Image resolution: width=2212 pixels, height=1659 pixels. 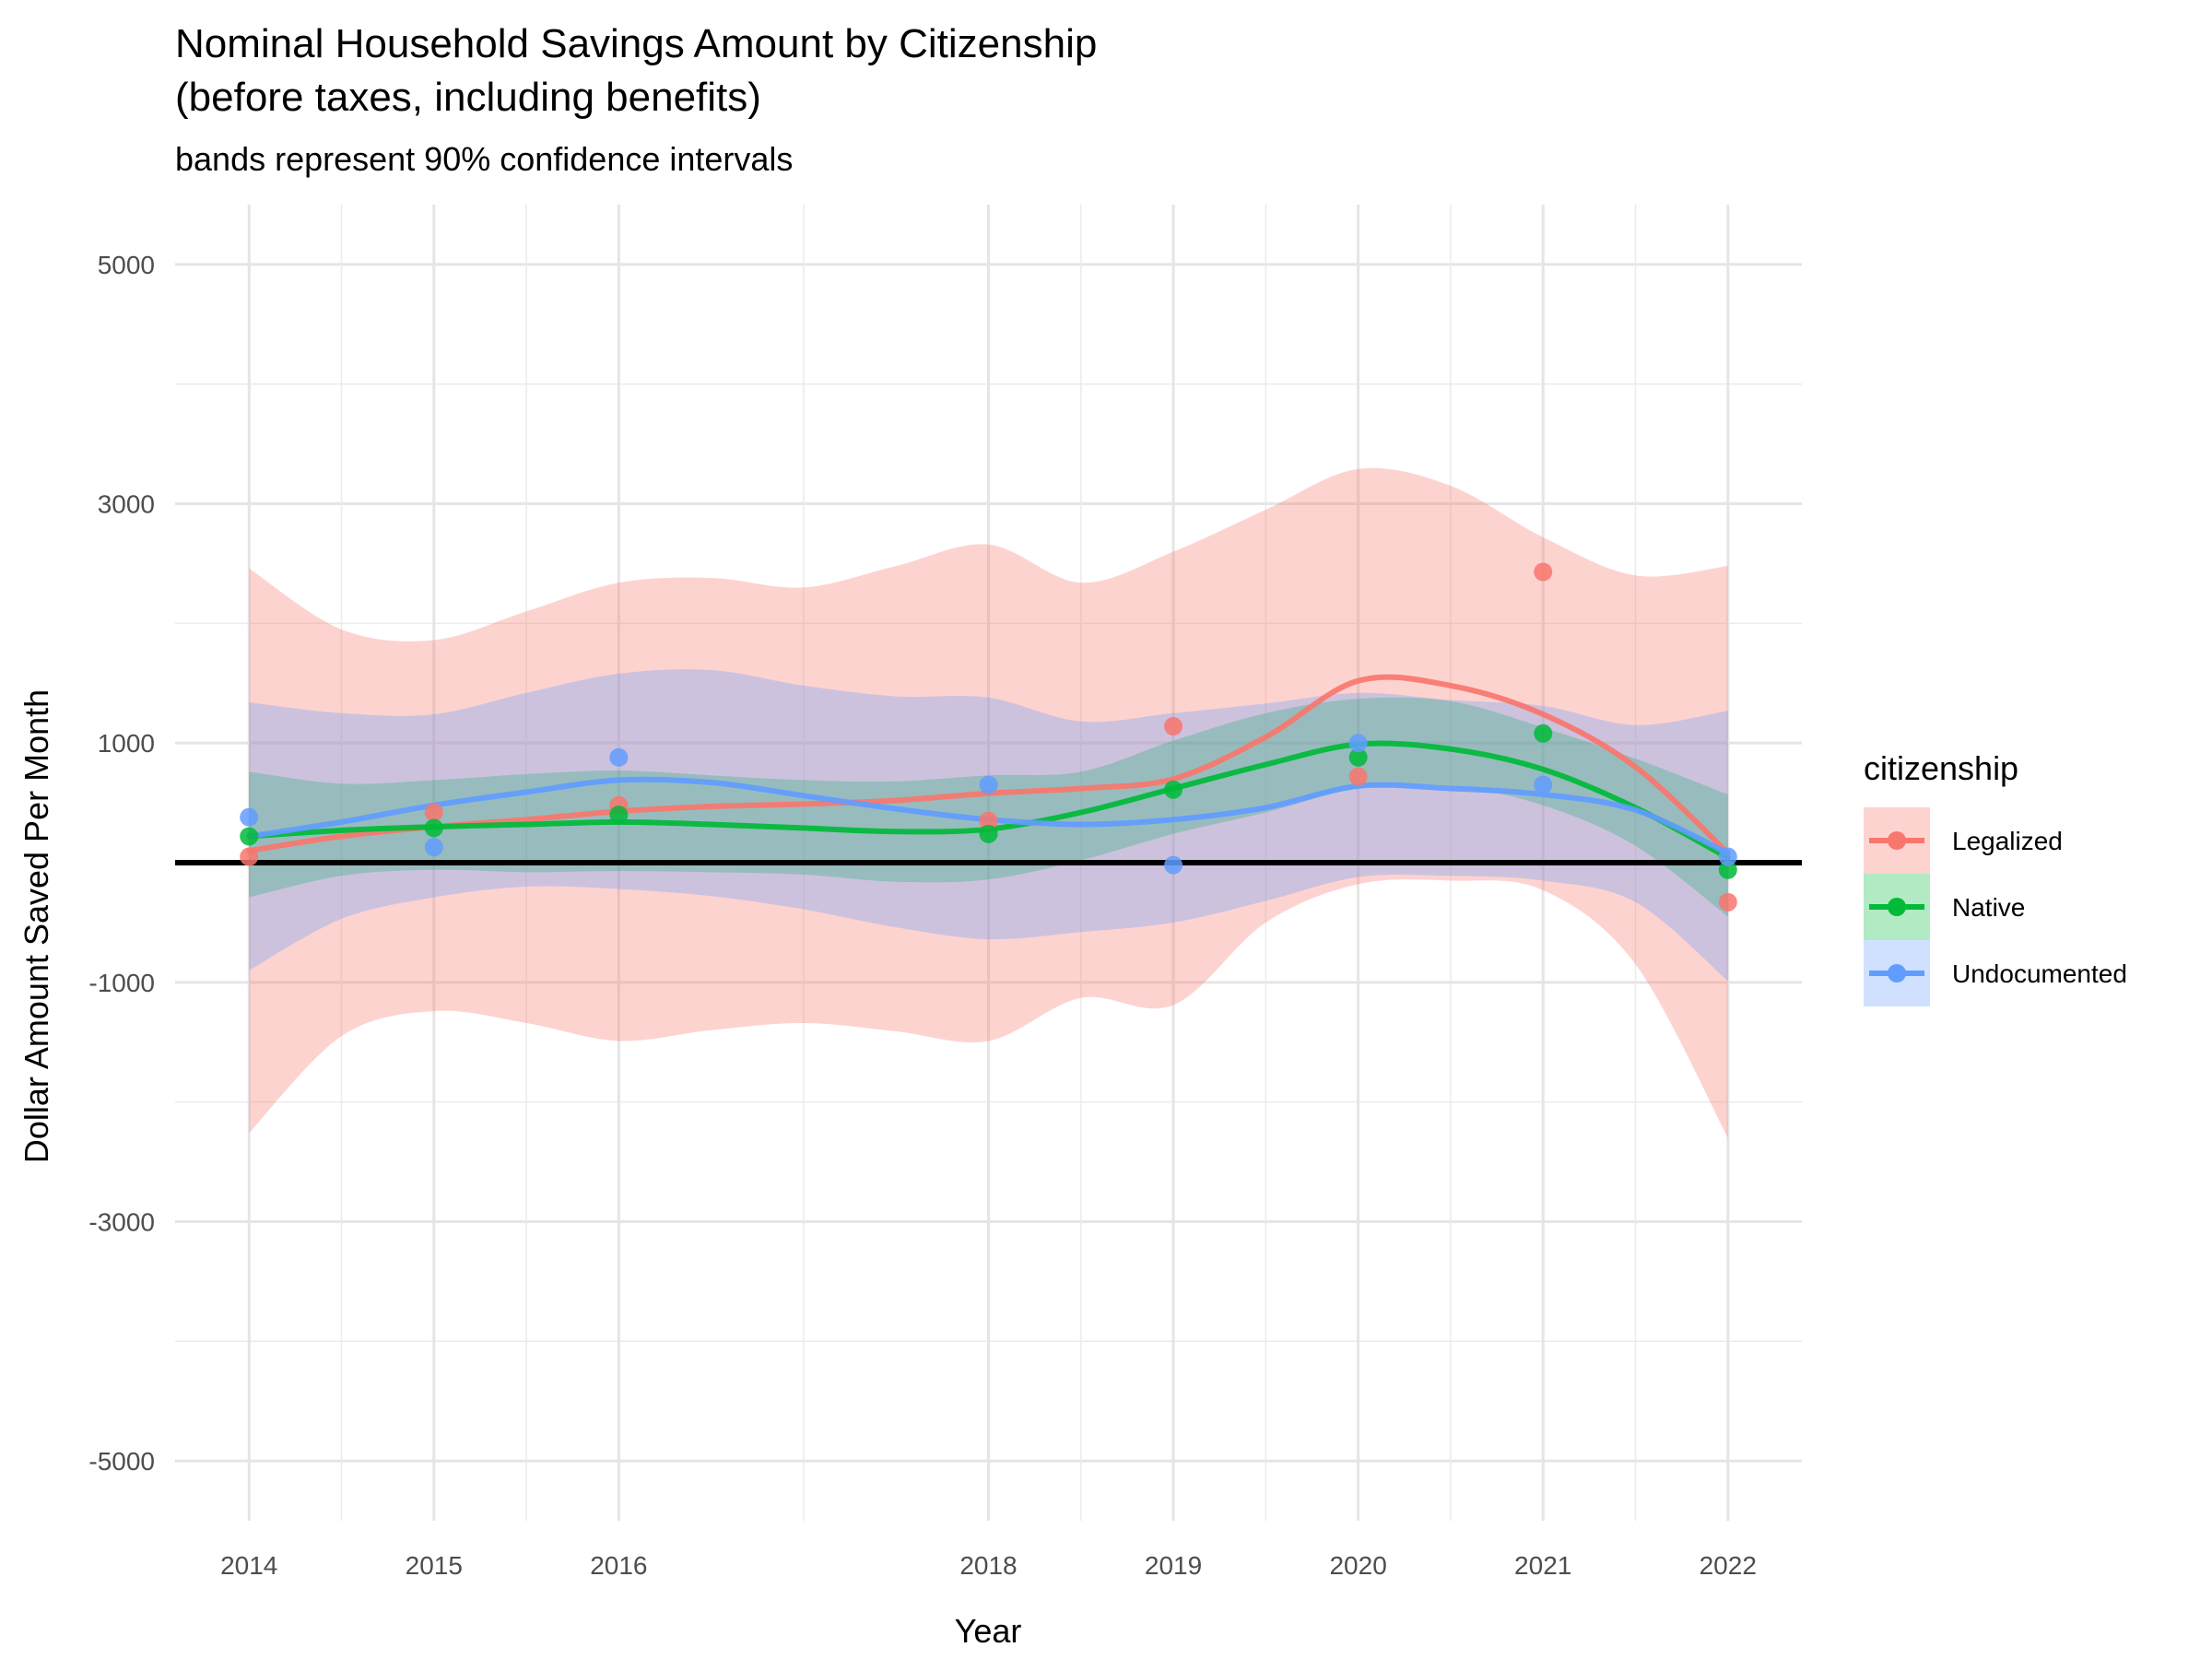 What do you see at coordinates (2039, 973) in the screenshot?
I see `legend-label-undocumented: Undocumented` at bounding box center [2039, 973].